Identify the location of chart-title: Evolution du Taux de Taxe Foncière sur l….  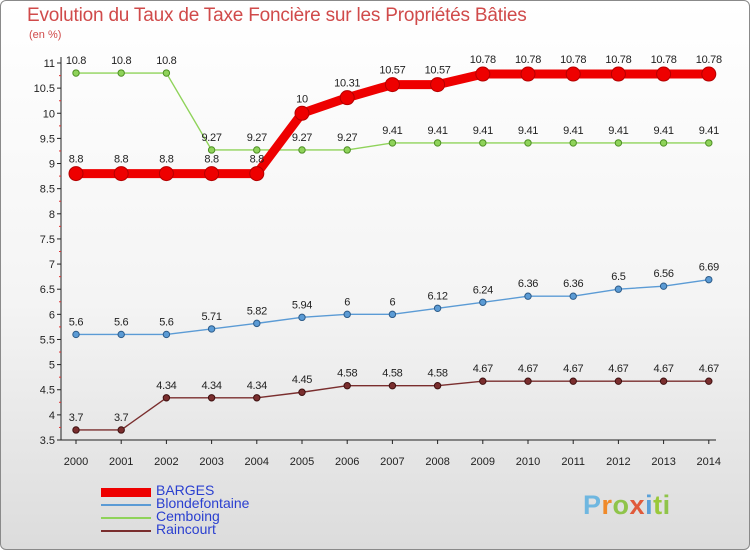
(277, 15).